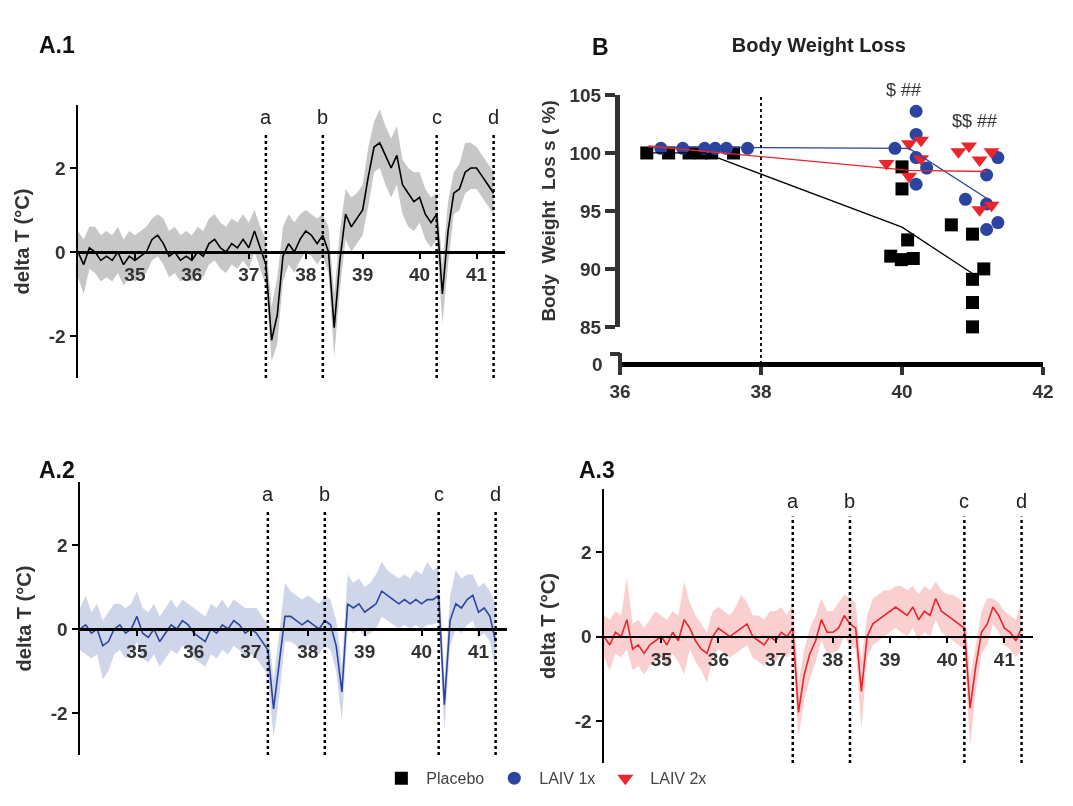 The height and width of the screenshot is (806, 1073). What do you see at coordinates (585, 95) in the screenshot?
I see `y-tick-label: 105` at bounding box center [585, 95].